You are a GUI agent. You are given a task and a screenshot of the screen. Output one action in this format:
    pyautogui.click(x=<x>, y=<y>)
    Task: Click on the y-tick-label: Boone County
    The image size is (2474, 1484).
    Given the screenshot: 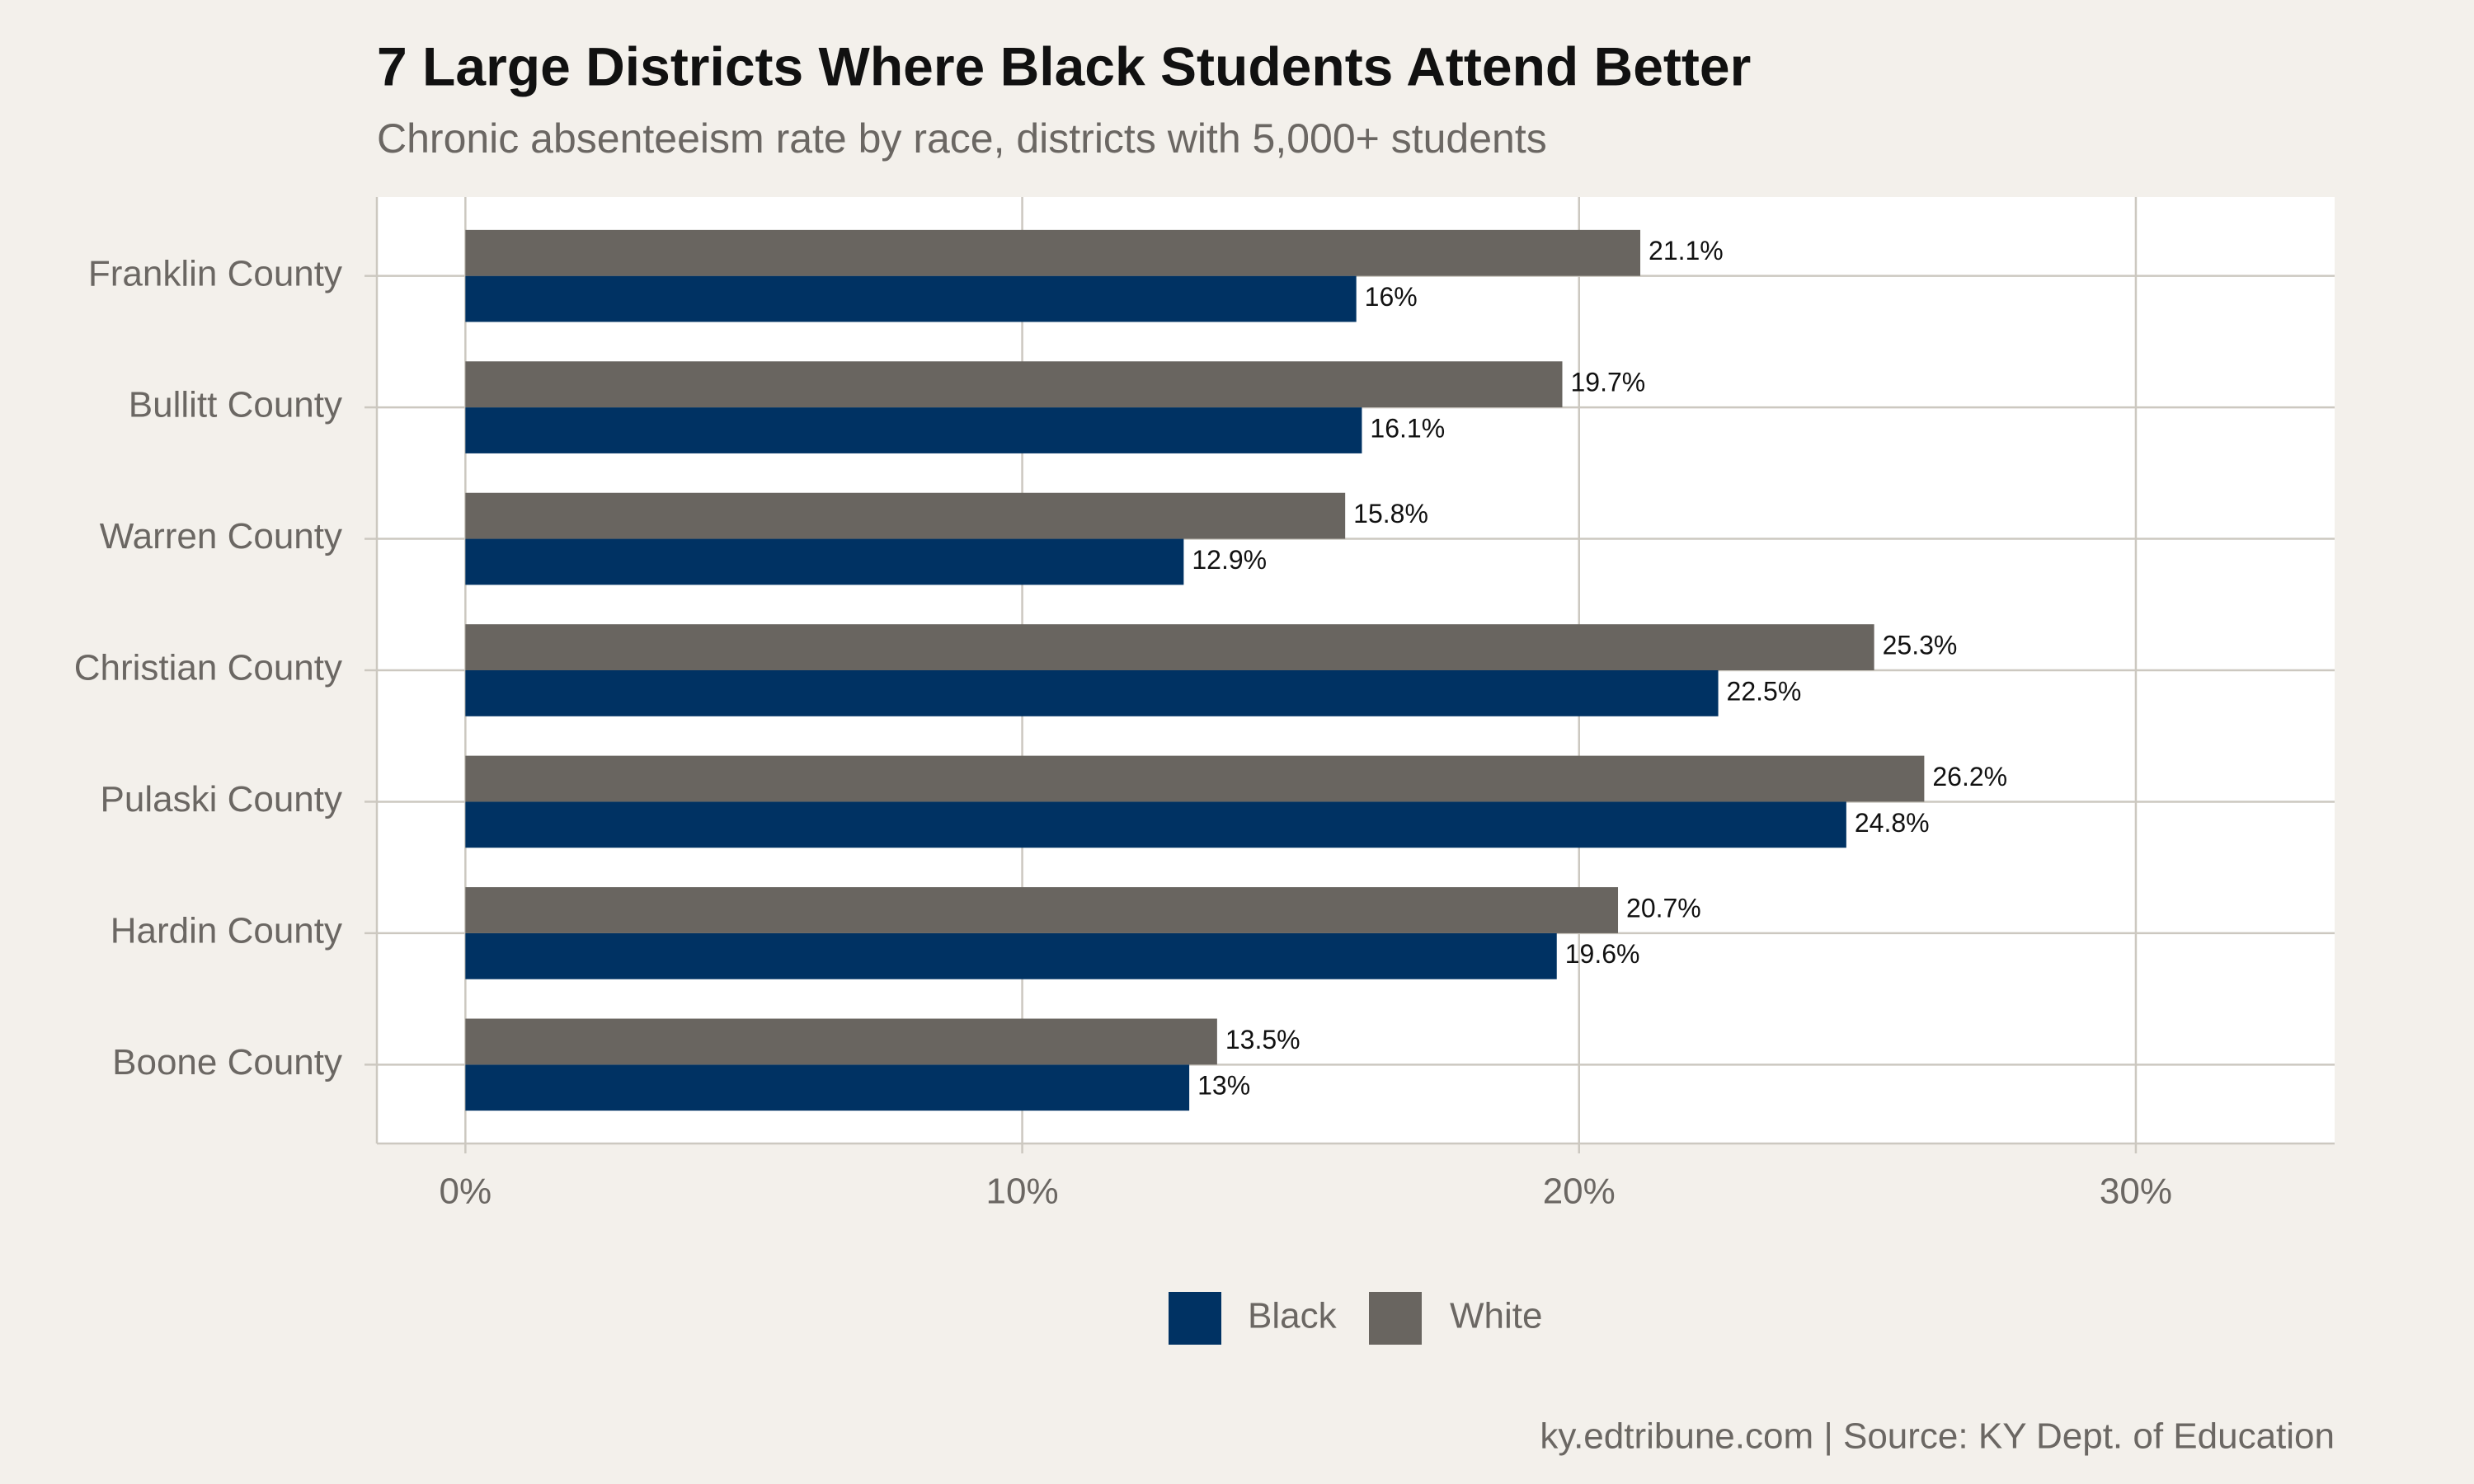 What is the action you would take?
    pyautogui.click(x=227, y=1062)
    